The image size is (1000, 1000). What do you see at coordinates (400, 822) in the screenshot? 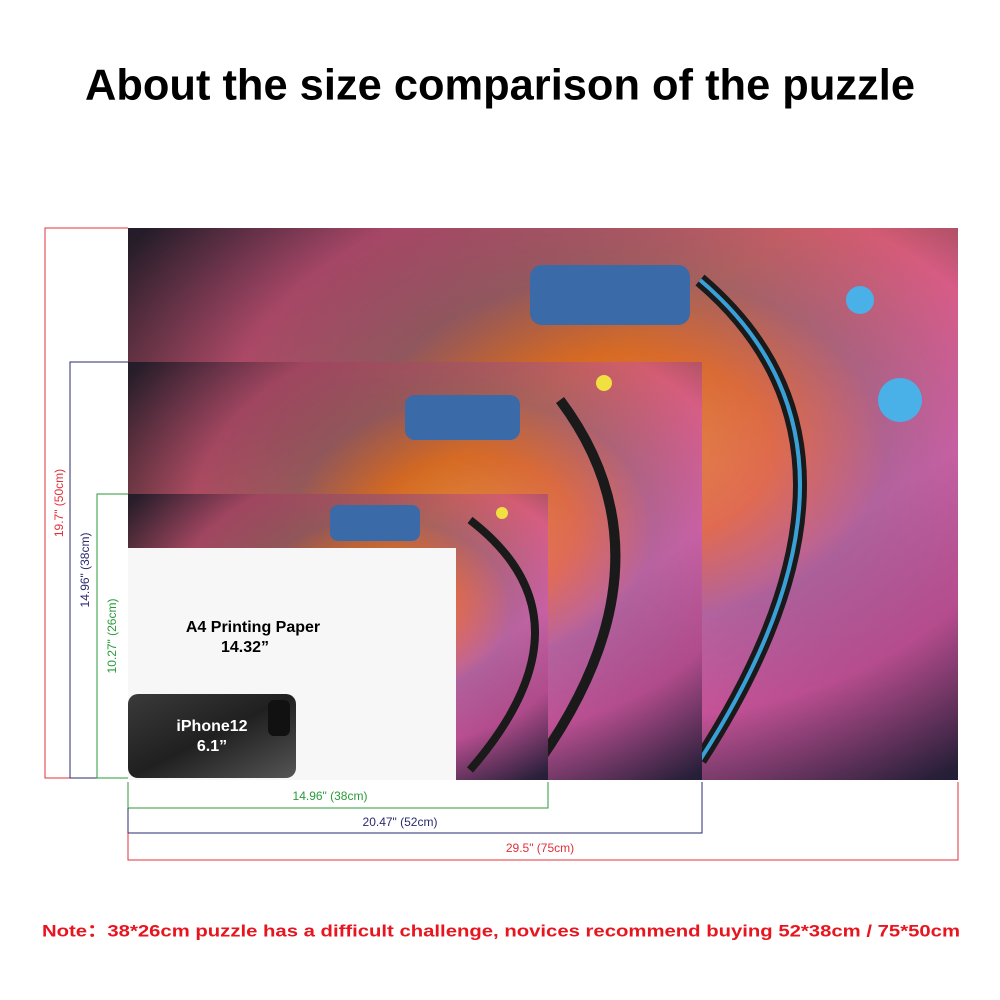
I see `width-label: 20.47" (52cm)` at bounding box center [400, 822].